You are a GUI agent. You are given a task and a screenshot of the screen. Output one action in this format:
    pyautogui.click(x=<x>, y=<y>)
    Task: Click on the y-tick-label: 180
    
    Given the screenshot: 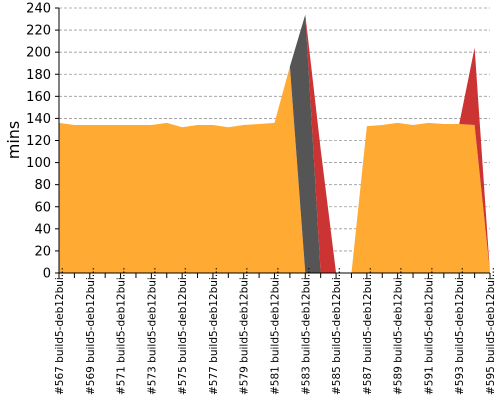 What is the action you would take?
    pyautogui.click(x=38, y=75)
    